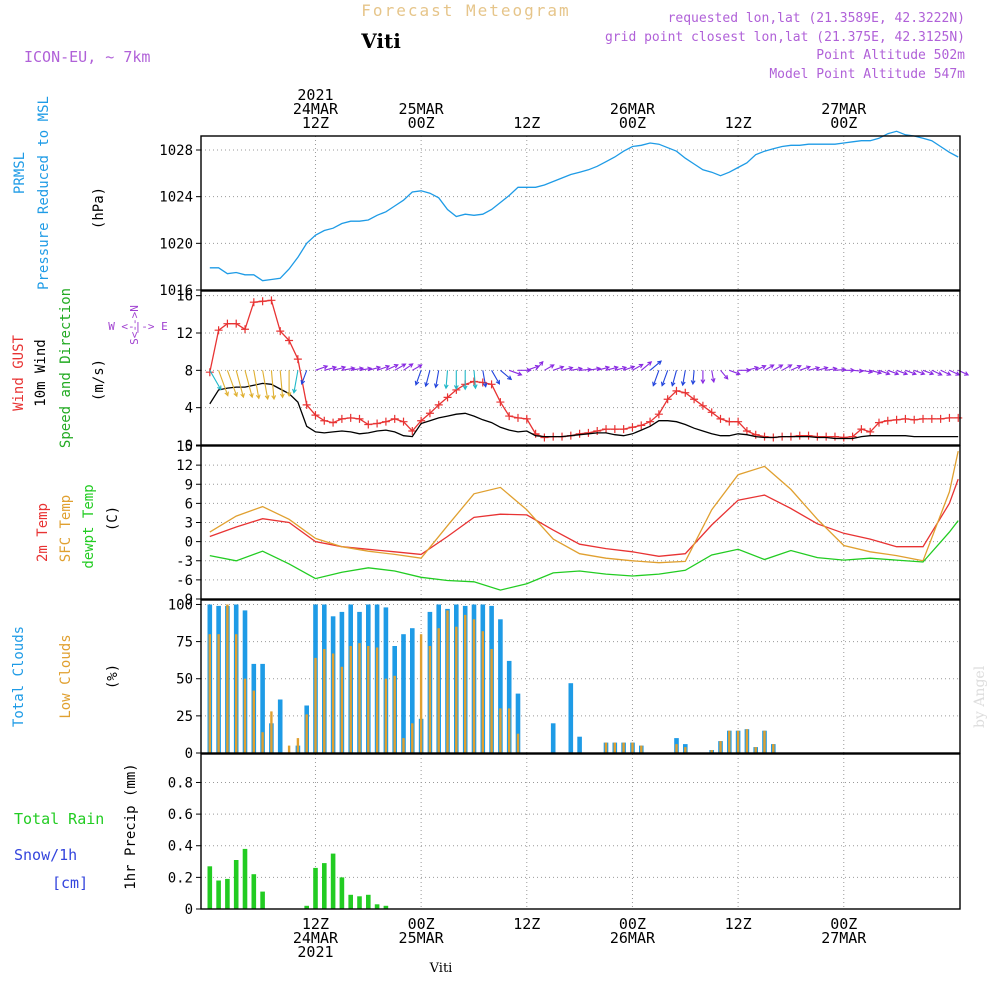 The image size is (1000, 1000). Describe the element at coordinates (189, 910) in the screenshot. I see `y-tick-label: 0` at that location.